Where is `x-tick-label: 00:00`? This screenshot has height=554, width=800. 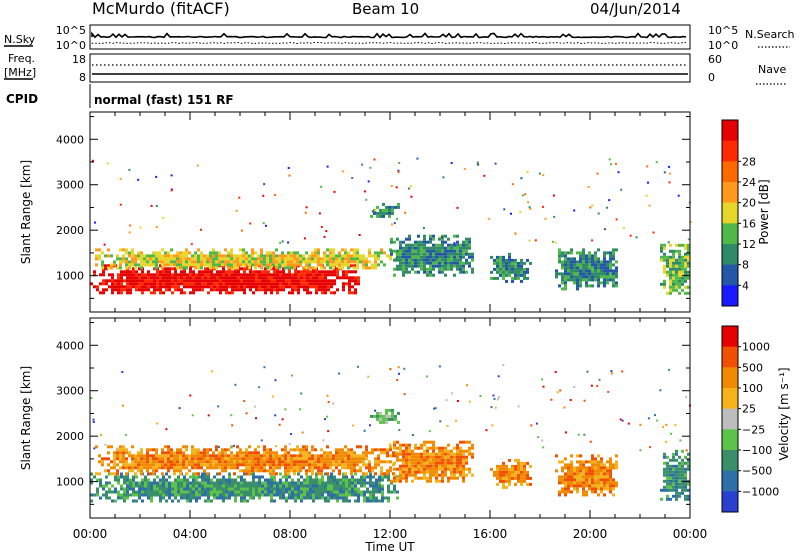
x-tick-label: 00:00 is located at coordinates (90, 534).